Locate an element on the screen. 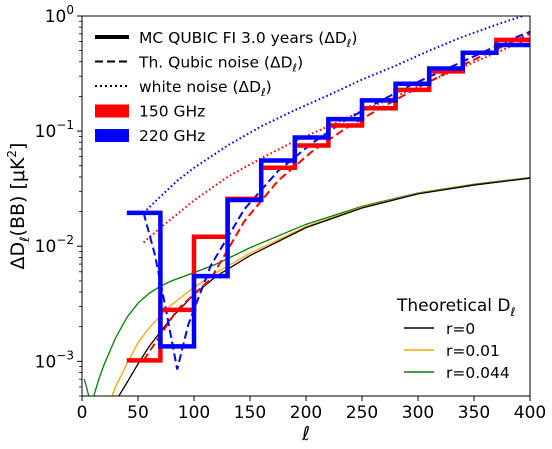 The width and height of the screenshot is (552, 449). legend-theory-label: r=0 is located at coordinates (460, 329).